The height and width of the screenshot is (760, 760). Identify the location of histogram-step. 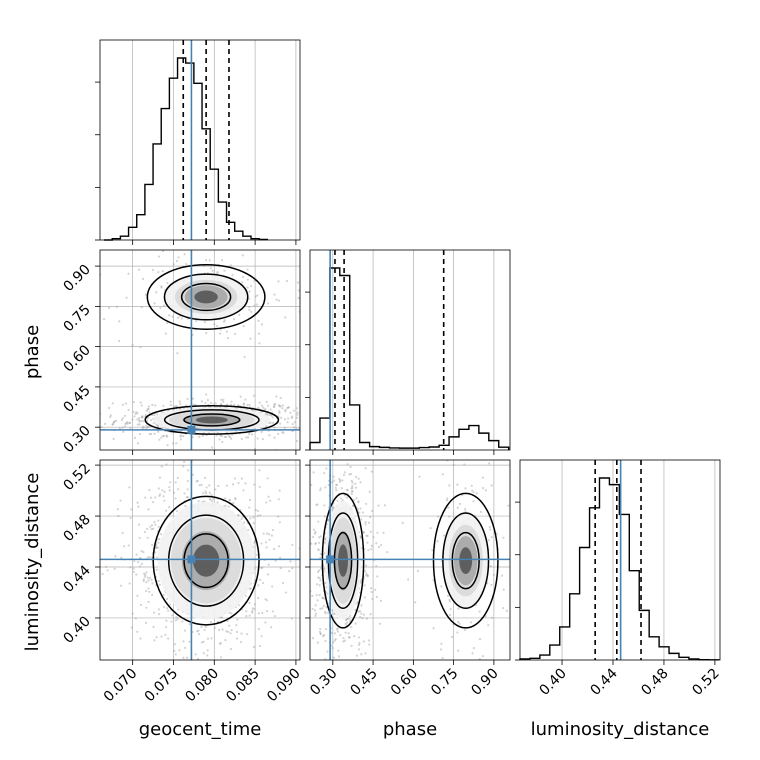
(619, 569).